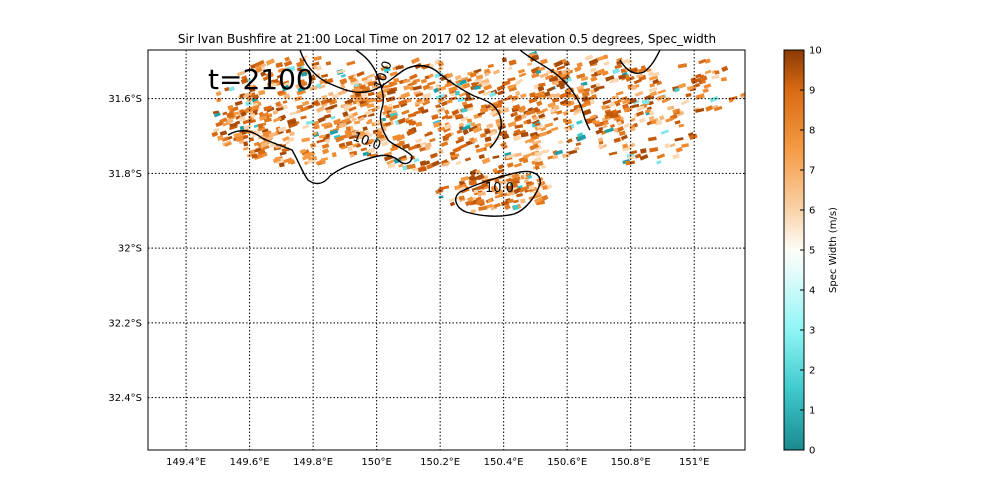 This screenshot has width=1000, height=500. Describe the element at coordinates (504, 462) in the screenshot. I see `lon-tick-label: 150.4°E` at that location.